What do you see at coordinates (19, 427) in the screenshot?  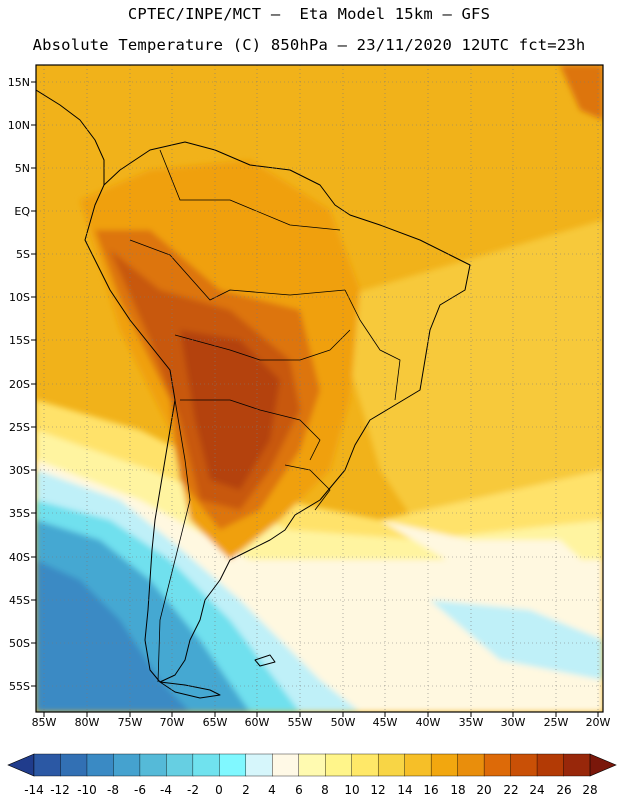 I see `lat-label: 25S` at bounding box center [19, 427].